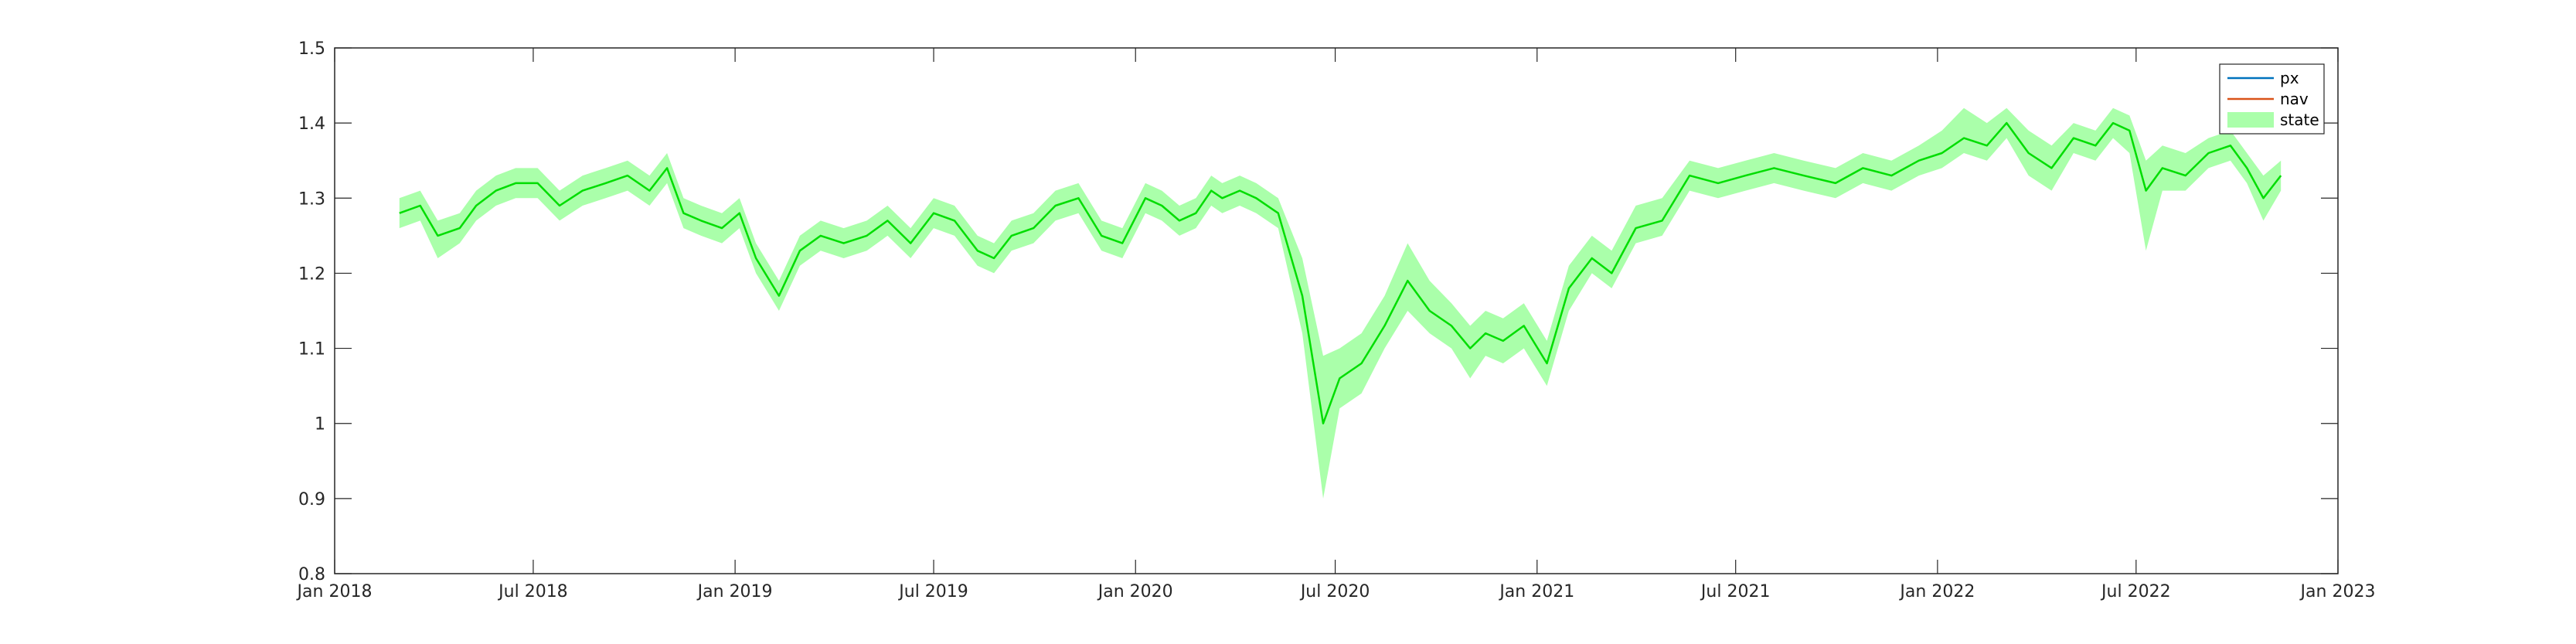  I want to click on x-tick-label: Jan 2018, so click(334, 591).